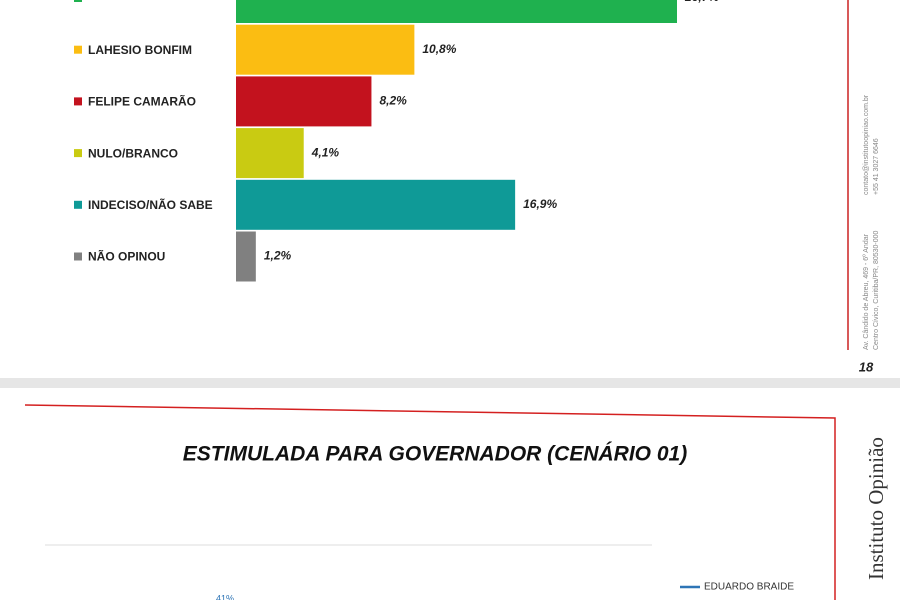 The image size is (900, 600). Describe the element at coordinates (126, 256) in the screenshot. I see `category-label: NÃO OPINOU` at that location.